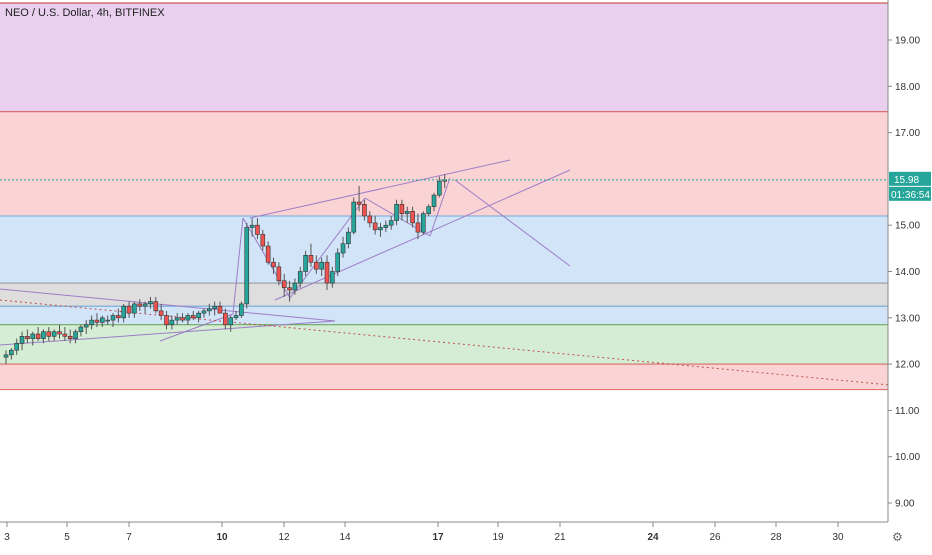  I want to click on x-tick-label-6: 17, so click(438, 537).